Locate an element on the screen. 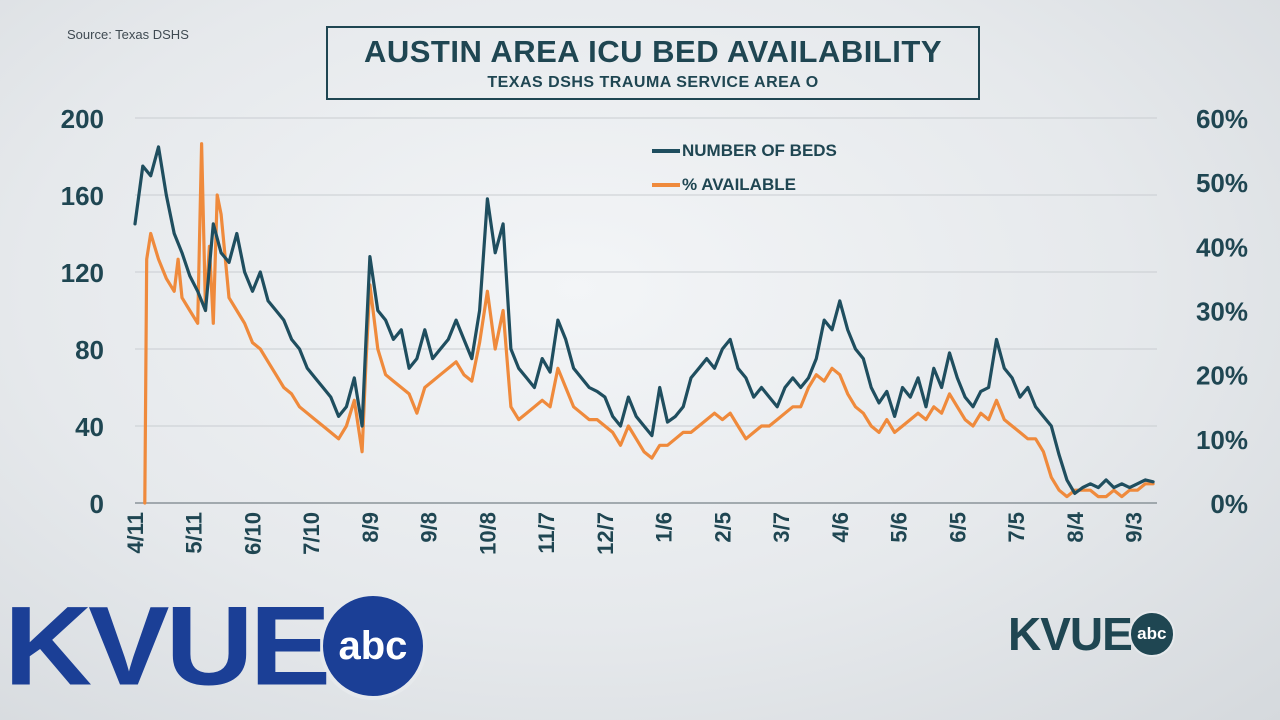 This screenshot has width=1280, height=720. chart-title: AUSTIN AREA ICU BED AVAILABILITY is located at coordinates (652, 51).